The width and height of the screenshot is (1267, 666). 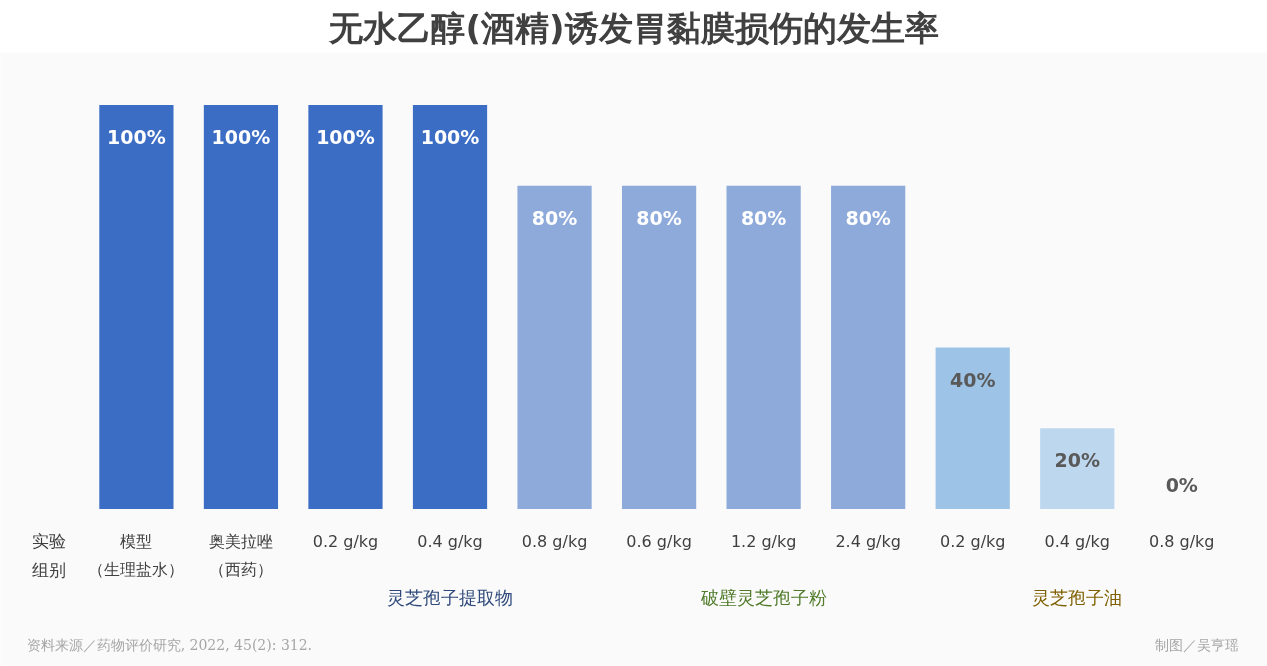 I want to click on data-label: 0%, so click(x=1181, y=484).